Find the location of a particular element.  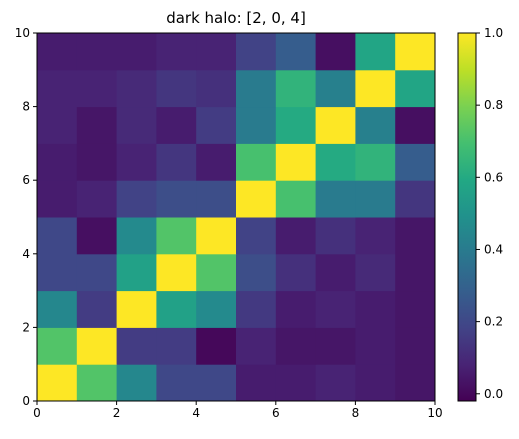

colorbar: 0.0 0.2 0.4 0.6 0.8 1.0 is located at coordinates (480, 214).